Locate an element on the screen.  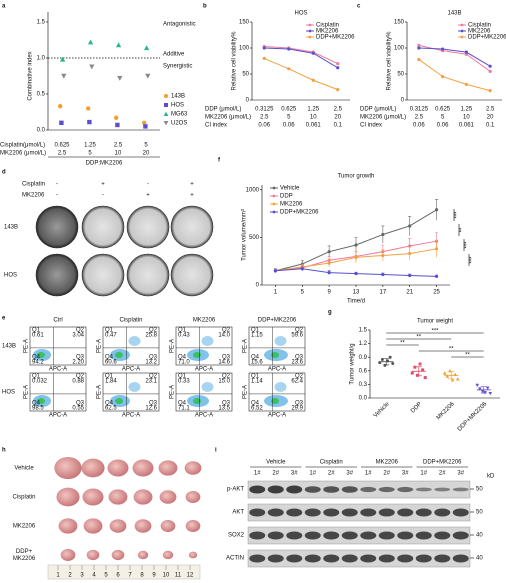
lane-label: 1# is located at coordinates (257, 474).